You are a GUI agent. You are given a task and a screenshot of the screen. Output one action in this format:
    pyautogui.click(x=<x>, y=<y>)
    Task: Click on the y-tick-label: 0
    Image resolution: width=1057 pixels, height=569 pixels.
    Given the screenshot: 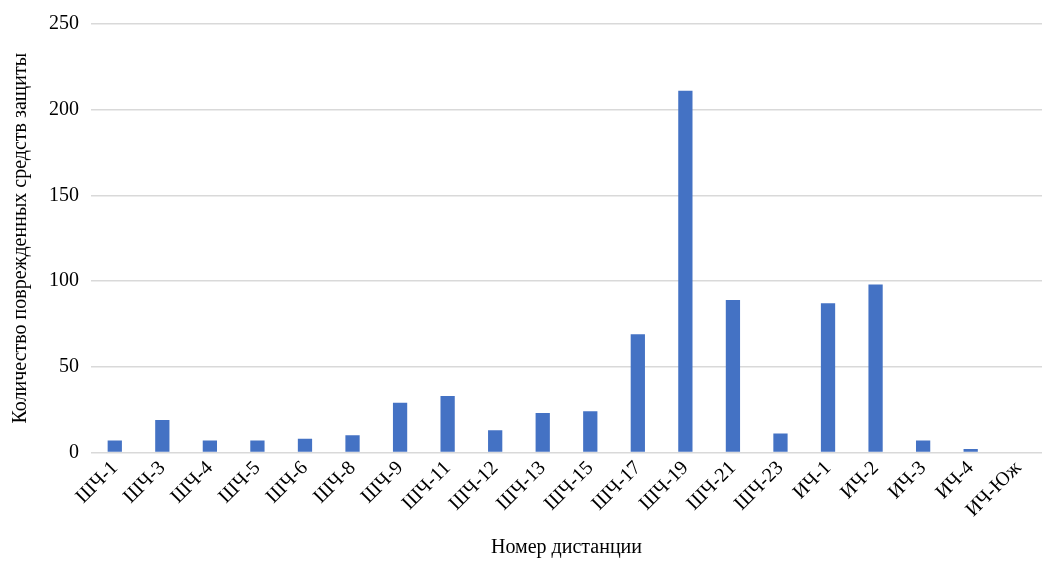 What is the action you would take?
    pyautogui.click(x=74, y=450)
    